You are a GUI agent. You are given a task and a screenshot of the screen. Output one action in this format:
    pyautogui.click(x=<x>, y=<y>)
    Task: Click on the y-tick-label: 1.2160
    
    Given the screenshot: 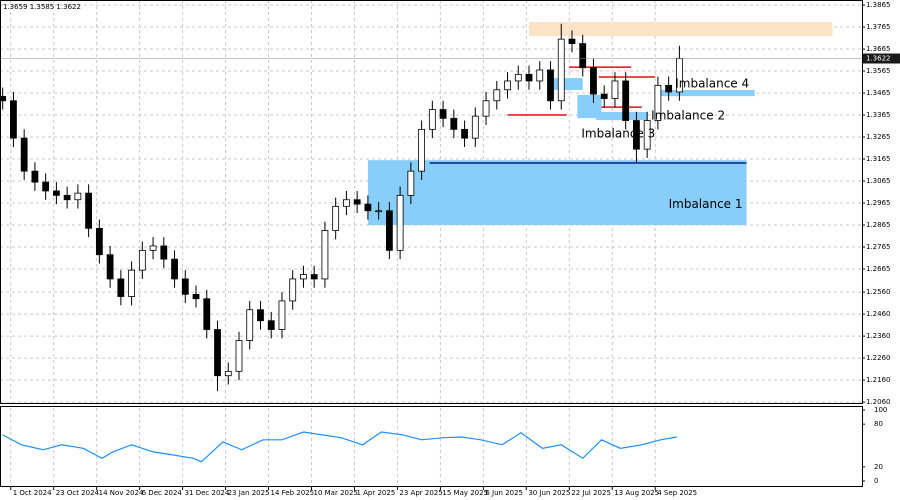 What is the action you would take?
    pyautogui.click(x=878, y=380)
    